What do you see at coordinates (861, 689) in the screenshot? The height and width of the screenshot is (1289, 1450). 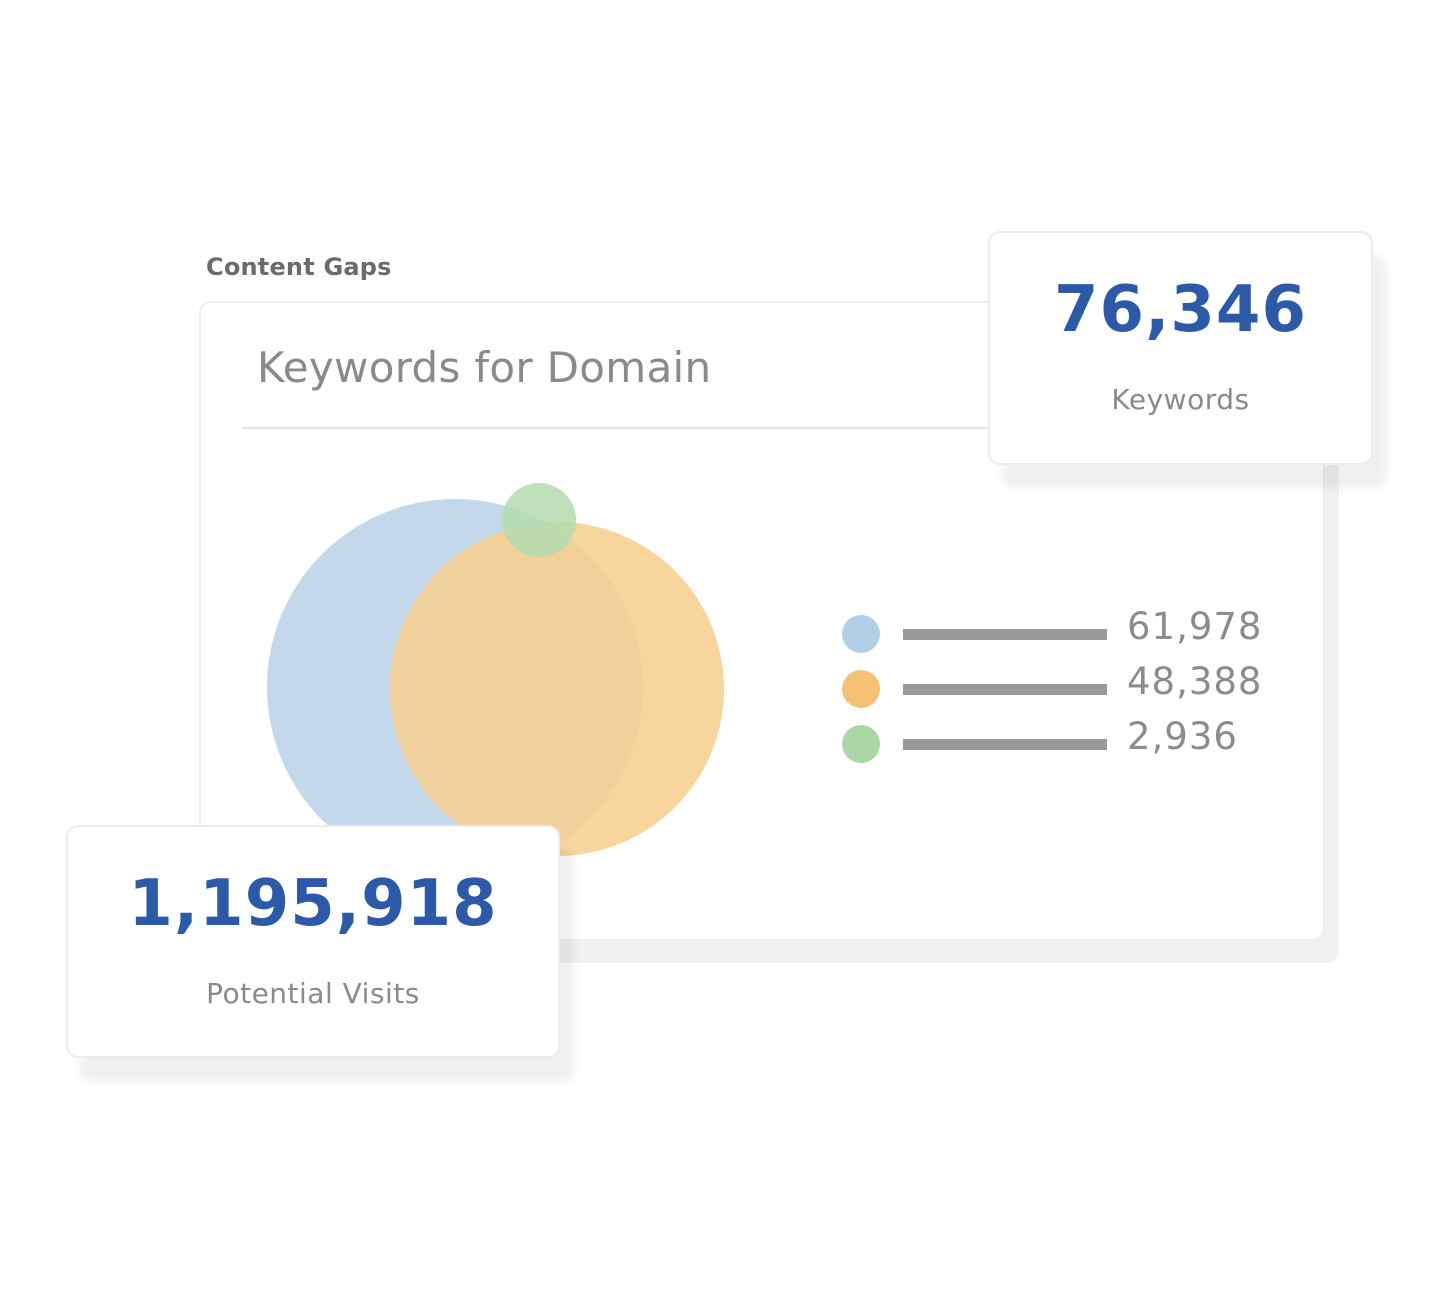 I see `legend-dot-orange` at bounding box center [861, 689].